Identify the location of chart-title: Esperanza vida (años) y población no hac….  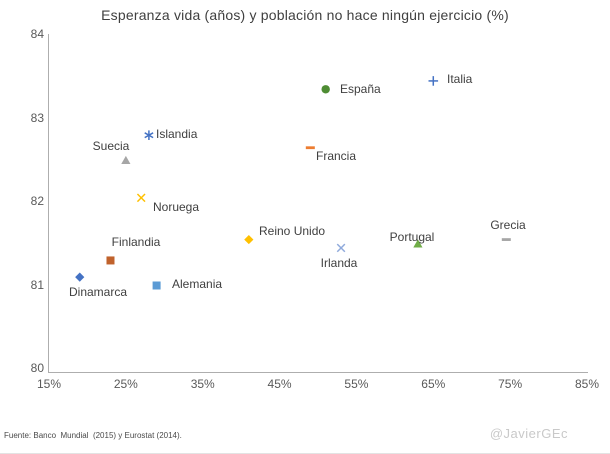
(305, 15).